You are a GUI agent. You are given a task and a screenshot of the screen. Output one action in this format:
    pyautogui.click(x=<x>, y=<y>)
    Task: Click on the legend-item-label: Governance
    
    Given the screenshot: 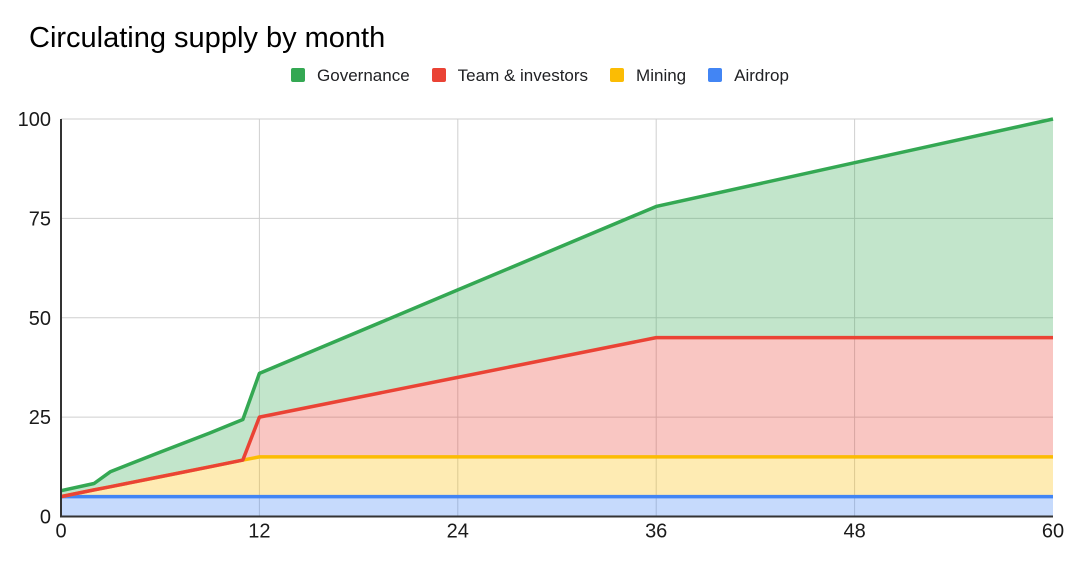 What is the action you would take?
    pyautogui.click(x=363, y=75)
    